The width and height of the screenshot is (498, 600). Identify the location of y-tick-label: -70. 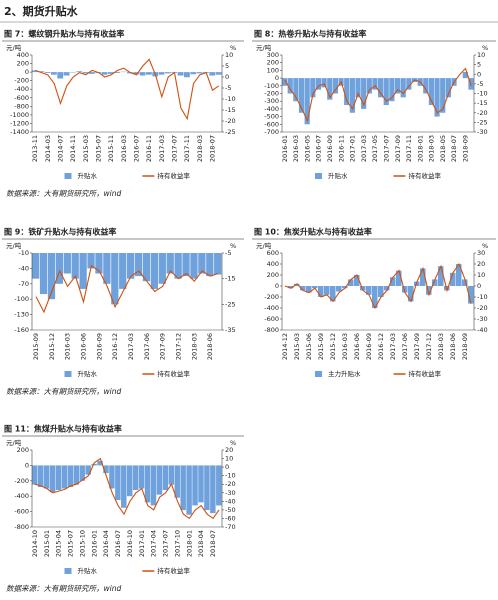
(23, 284).